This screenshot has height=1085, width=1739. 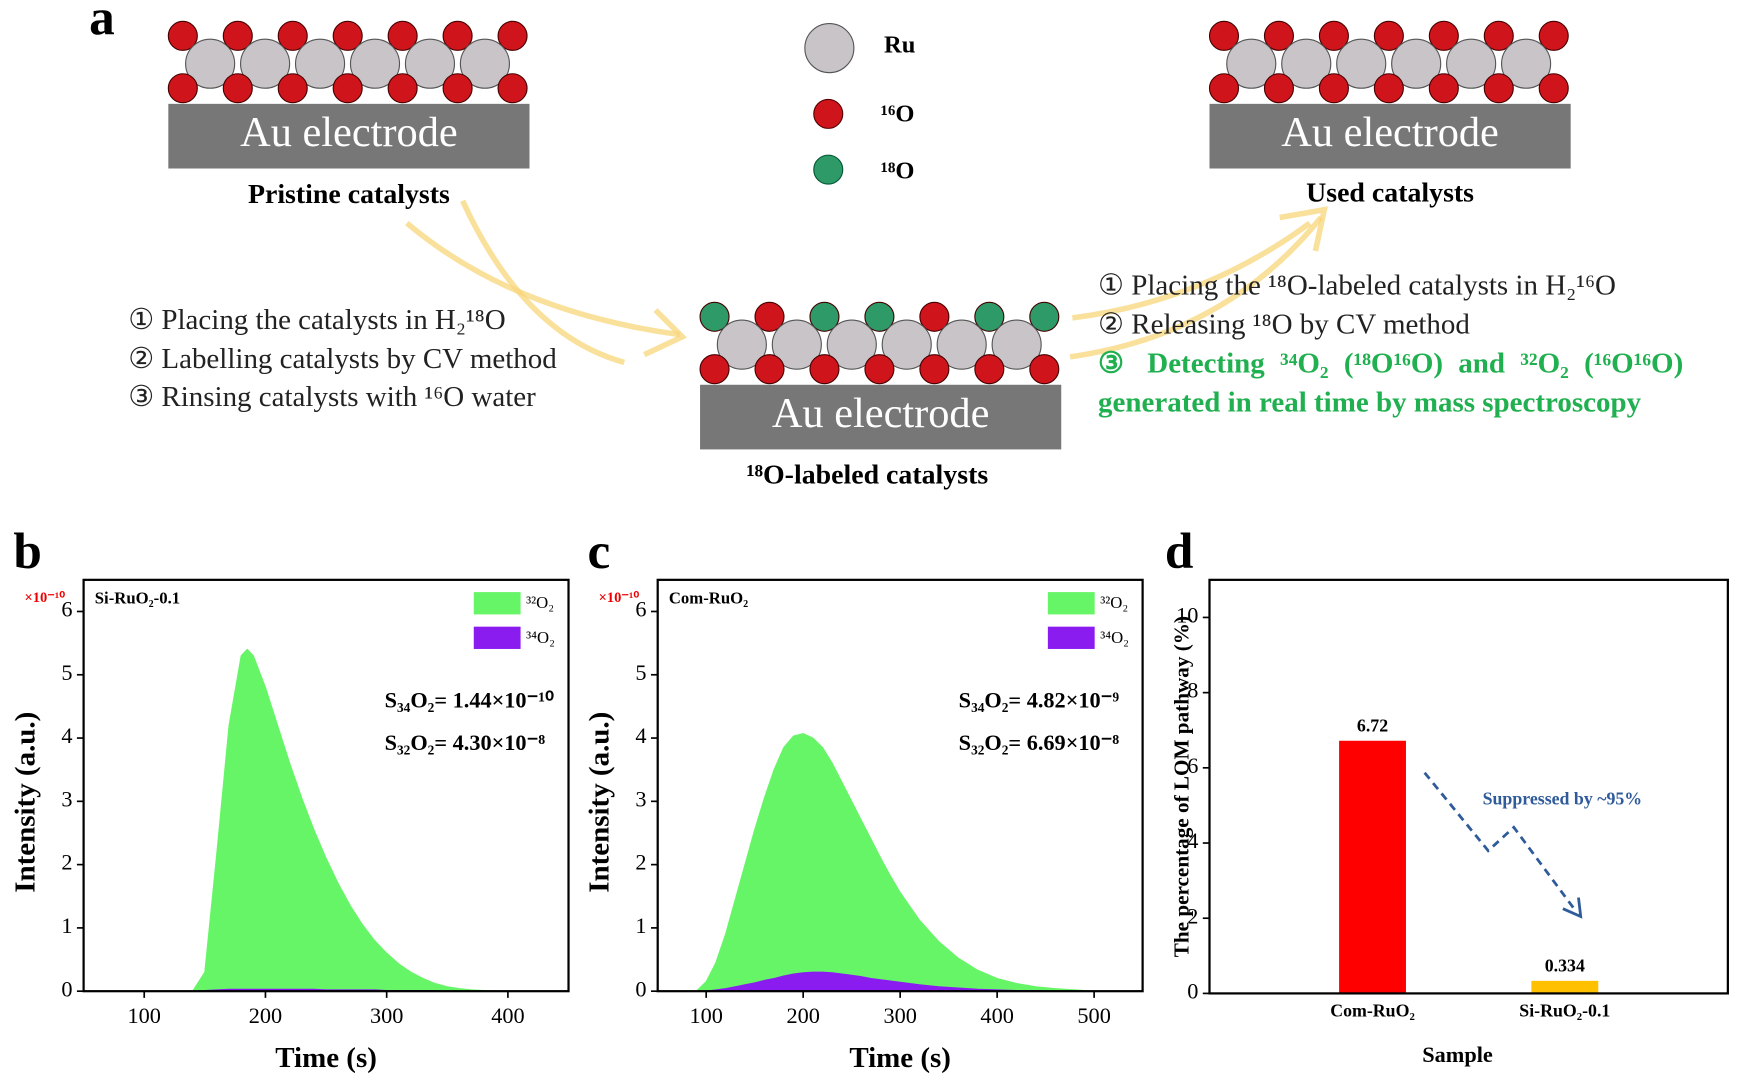 What do you see at coordinates (640, 925) in the screenshot?
I see `y-tick-label: 1` at bounding box center [640, 925].